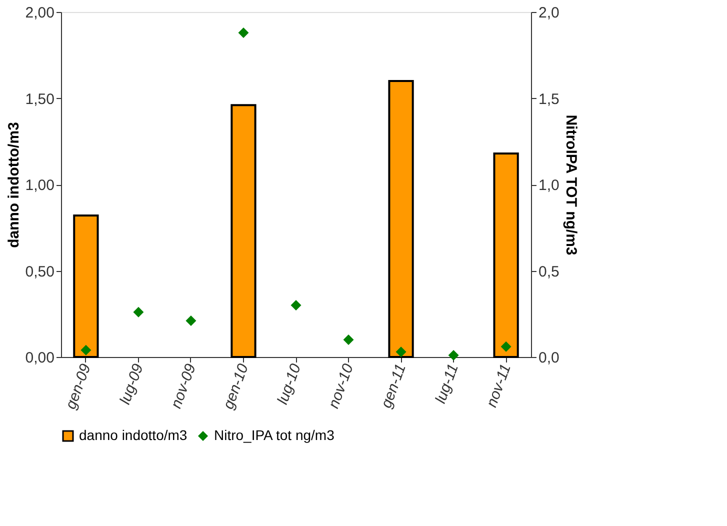  Describe the element at coordinates (78, 386) in the screenshot. I see `x-tick-label: gen-09` at that location.